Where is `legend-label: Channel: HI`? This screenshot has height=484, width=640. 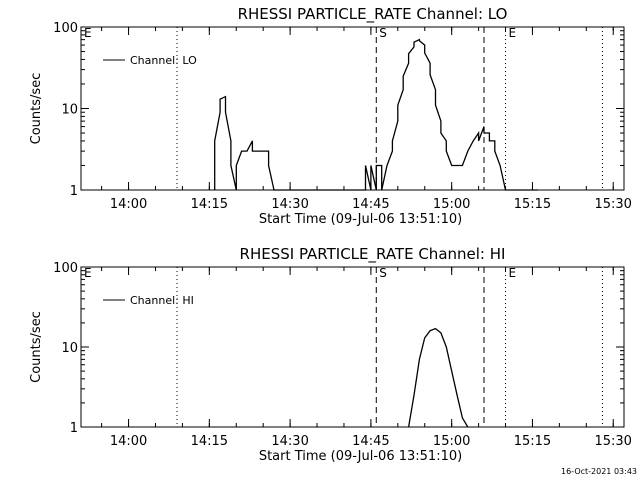 legend-label: Channel: HI is located at coordinates (162, 300).